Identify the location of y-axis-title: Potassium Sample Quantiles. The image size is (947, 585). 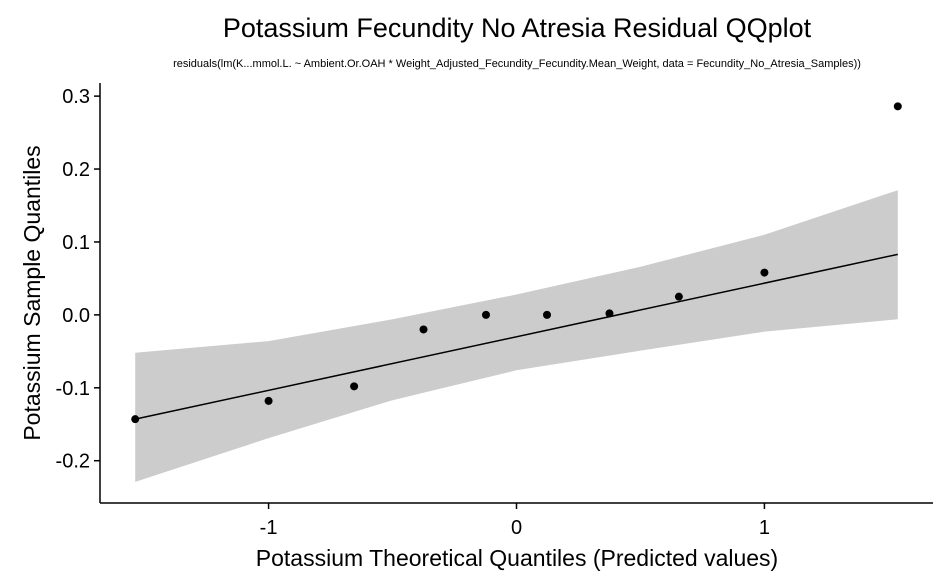
(32, 292).